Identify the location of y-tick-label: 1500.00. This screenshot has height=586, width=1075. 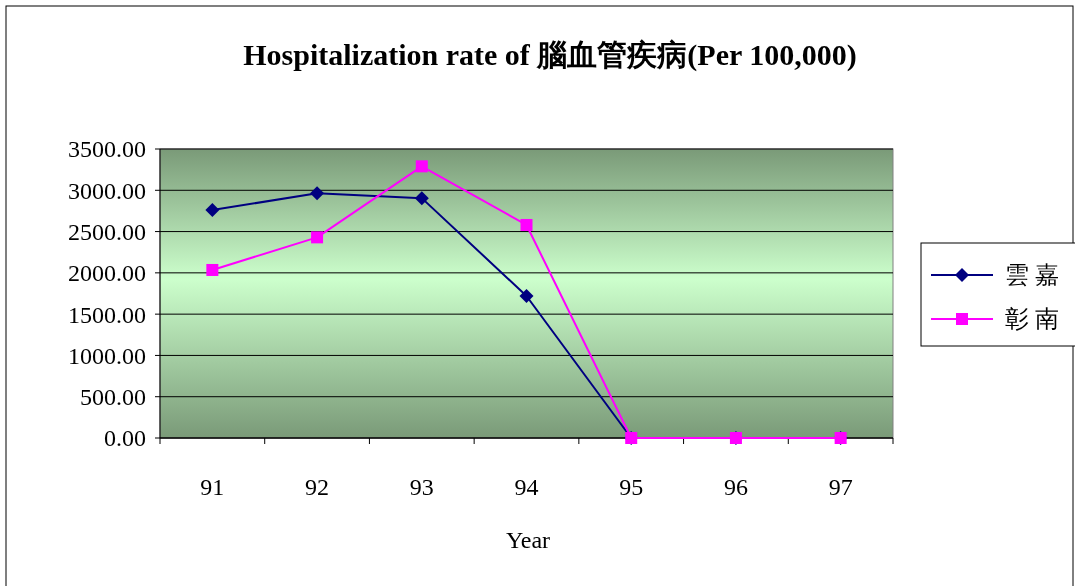
(107, 314).